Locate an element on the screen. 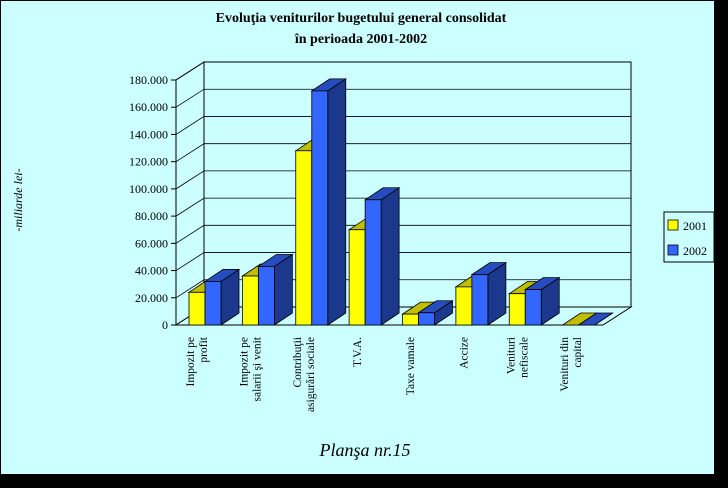 This screenshot has width=728, height=488. y-tick-label: 120.000 is located at coordinates (148, 162).